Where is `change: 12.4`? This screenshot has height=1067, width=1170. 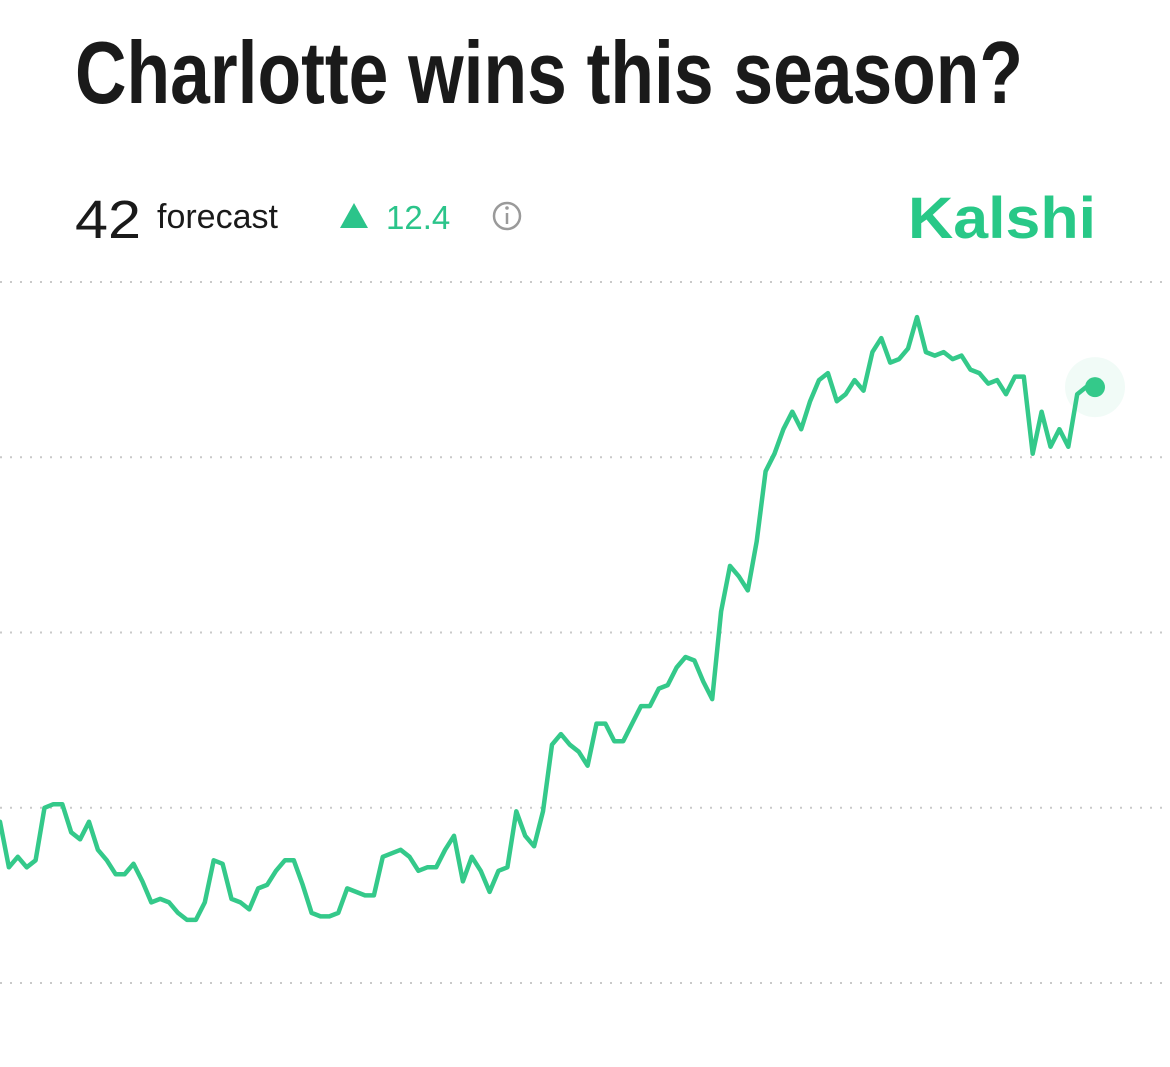
change: 12.4 is located at coordinates (418, 217).